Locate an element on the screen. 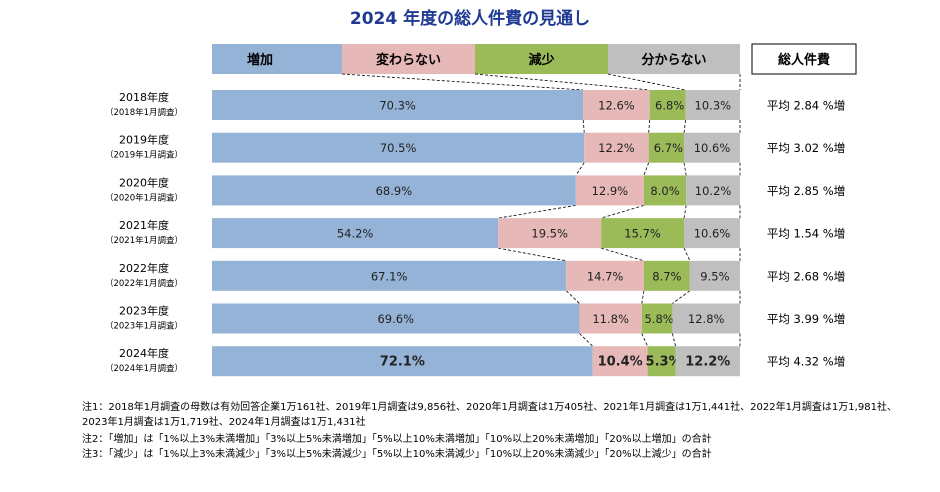 The image size is (940, 492). data-label: 10.3% is located at coordinates (713, 106).